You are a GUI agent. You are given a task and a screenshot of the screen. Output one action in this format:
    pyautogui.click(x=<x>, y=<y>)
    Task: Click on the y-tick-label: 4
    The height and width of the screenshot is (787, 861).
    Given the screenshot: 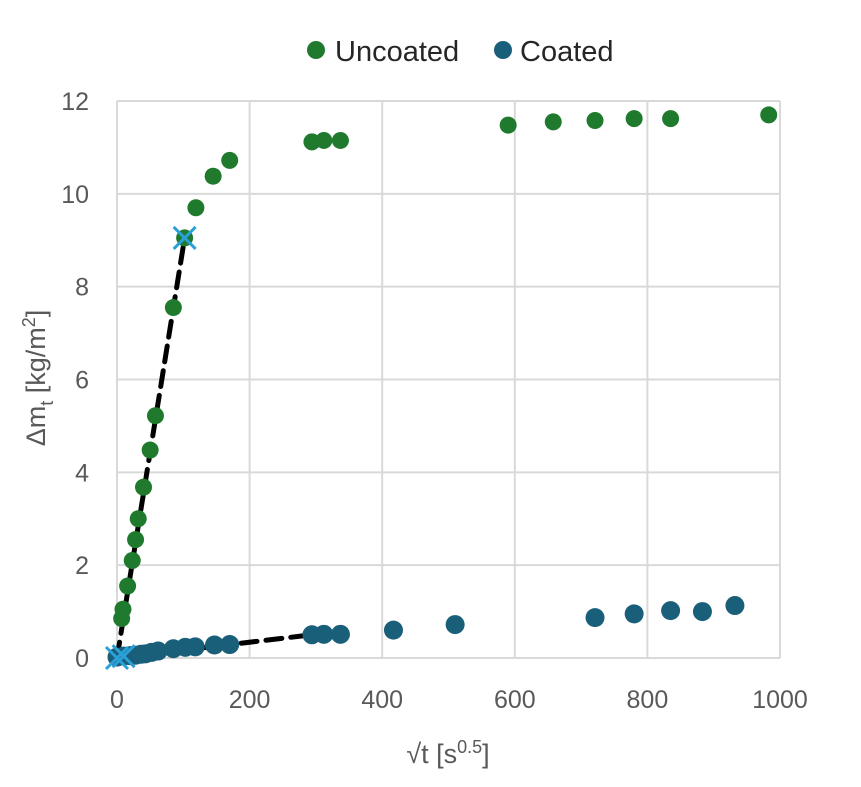 What is the action you would take?
    pyautogui.click(x=82, y=473)
    